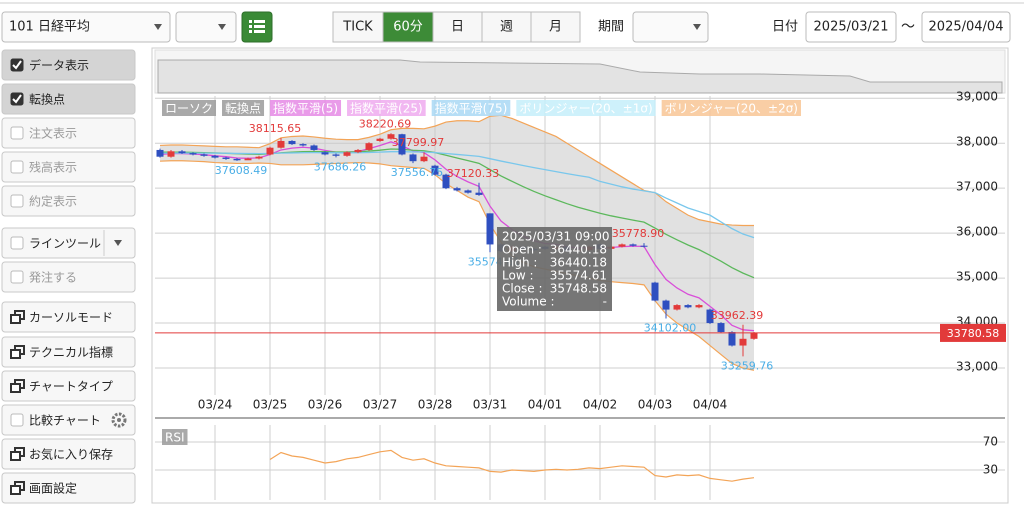  Describe the element at coordinates (580, 76) in the screenshot. I see `navigator-area` at that location.